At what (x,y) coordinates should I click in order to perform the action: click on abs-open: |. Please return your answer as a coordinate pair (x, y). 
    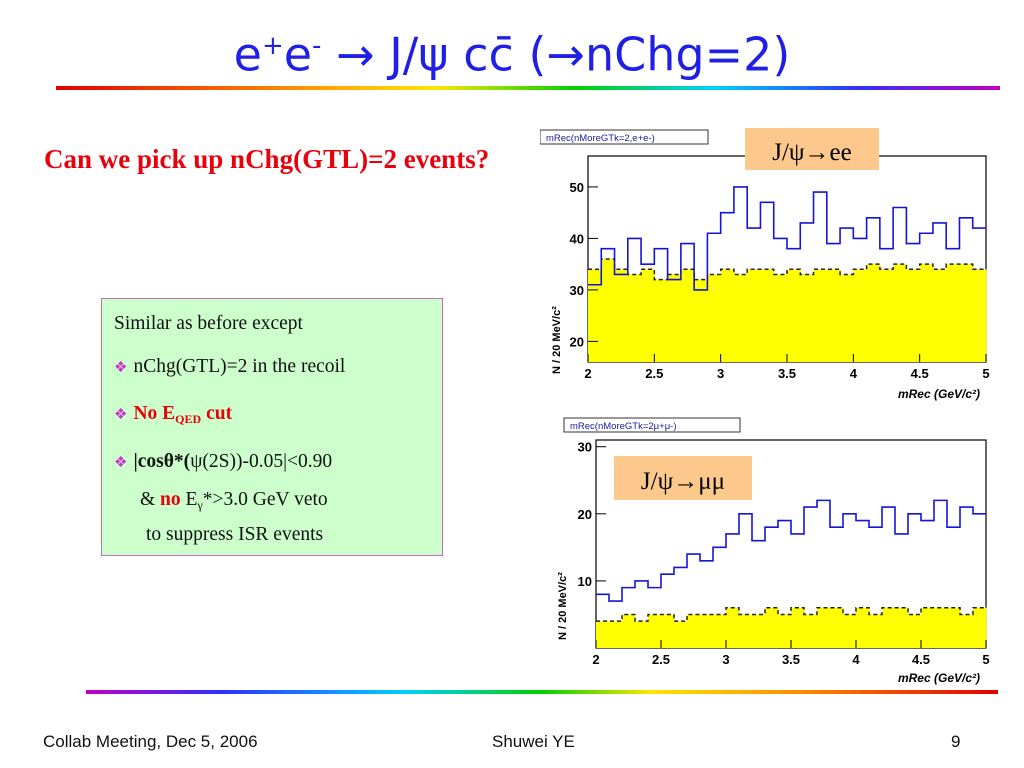
    Looking at the image, I should click on (135, 461).